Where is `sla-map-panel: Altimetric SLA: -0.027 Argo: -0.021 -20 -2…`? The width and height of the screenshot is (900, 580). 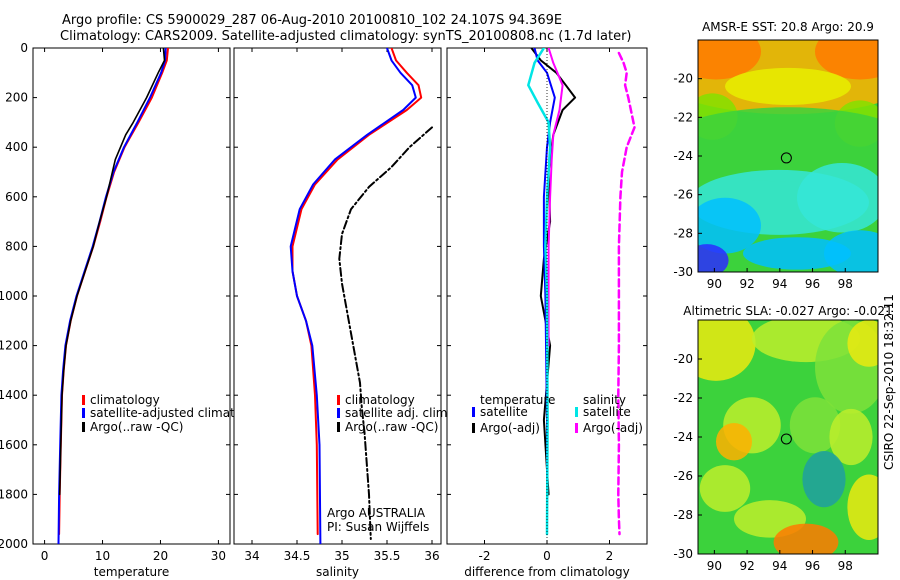
sla-map-panel: Altimetric SLA: -0.027 Argo: -0.021 -20 -2… is located at coordinates (782, 438).